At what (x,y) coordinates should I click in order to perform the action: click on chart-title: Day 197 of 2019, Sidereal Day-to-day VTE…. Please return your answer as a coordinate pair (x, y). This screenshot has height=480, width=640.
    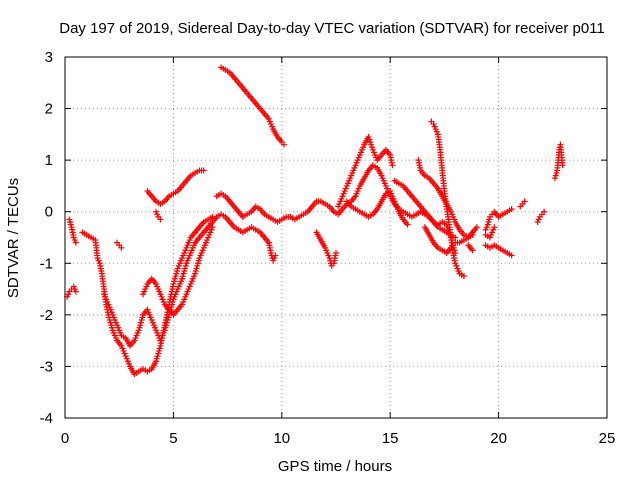
    Looking at the image, I should click on (332, 28).